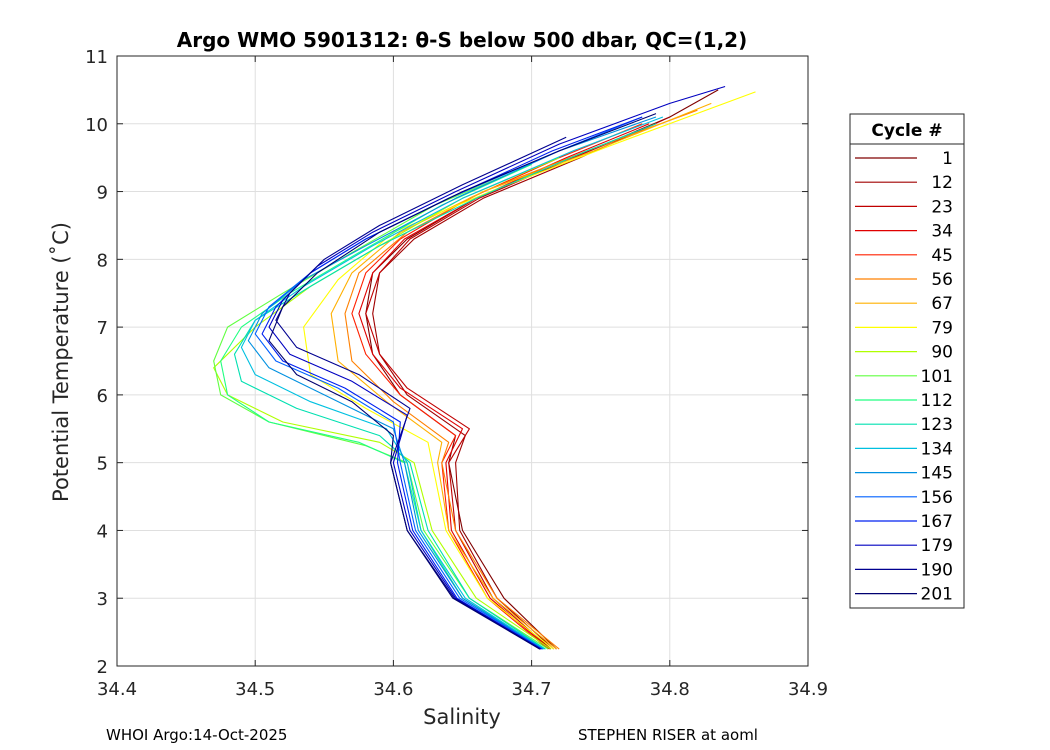  I want to click on legend-label-cycle-101: 101, so click(937, 377).